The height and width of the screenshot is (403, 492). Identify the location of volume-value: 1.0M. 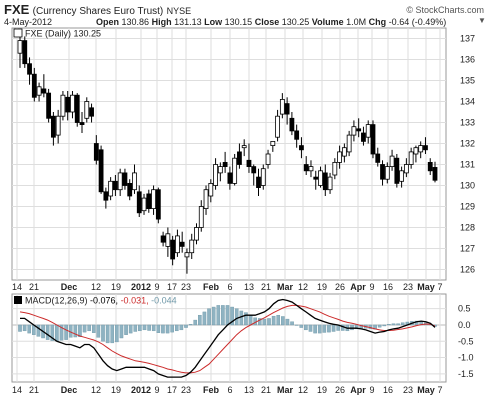
(356, 22).